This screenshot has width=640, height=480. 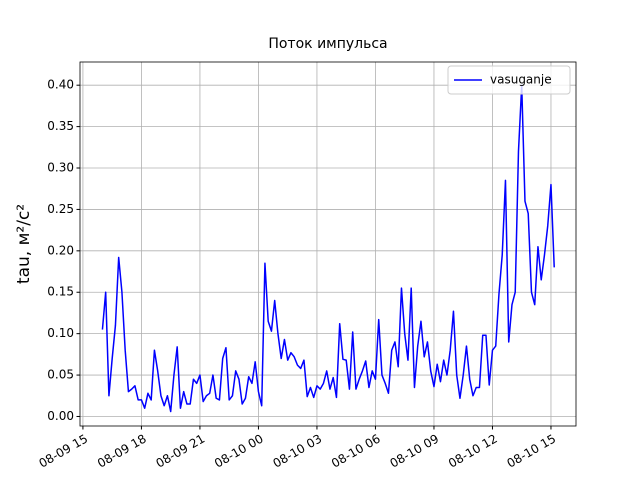 What do you see at coordinates (60, 250) in the screenshot?
I see `y-tick-label: 0.20` at bounding box center [60, 250].